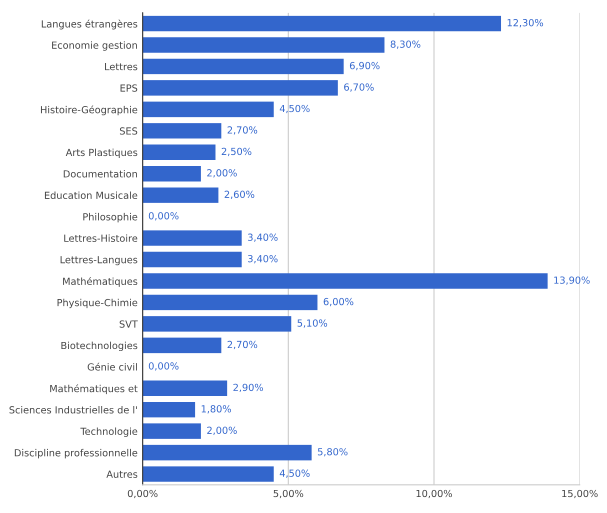 The width and height of the screenshot is (607, 513). Describe the element at coordinates (359, 87) in the screenshot. I see `data-label: 6,70%` at that location.